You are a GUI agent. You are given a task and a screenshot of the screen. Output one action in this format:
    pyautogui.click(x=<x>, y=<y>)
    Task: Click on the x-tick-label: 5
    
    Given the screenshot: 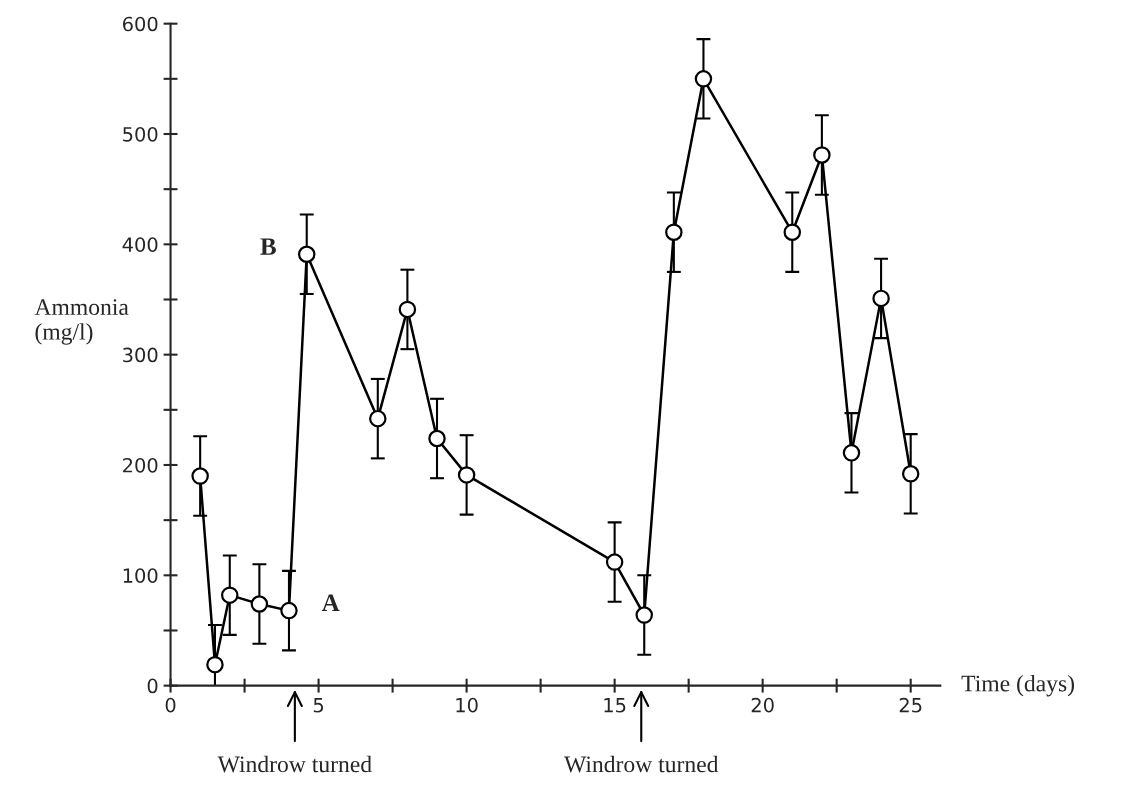 What is the action you would take?
    pyautogui.click(x=318, y=705)
    